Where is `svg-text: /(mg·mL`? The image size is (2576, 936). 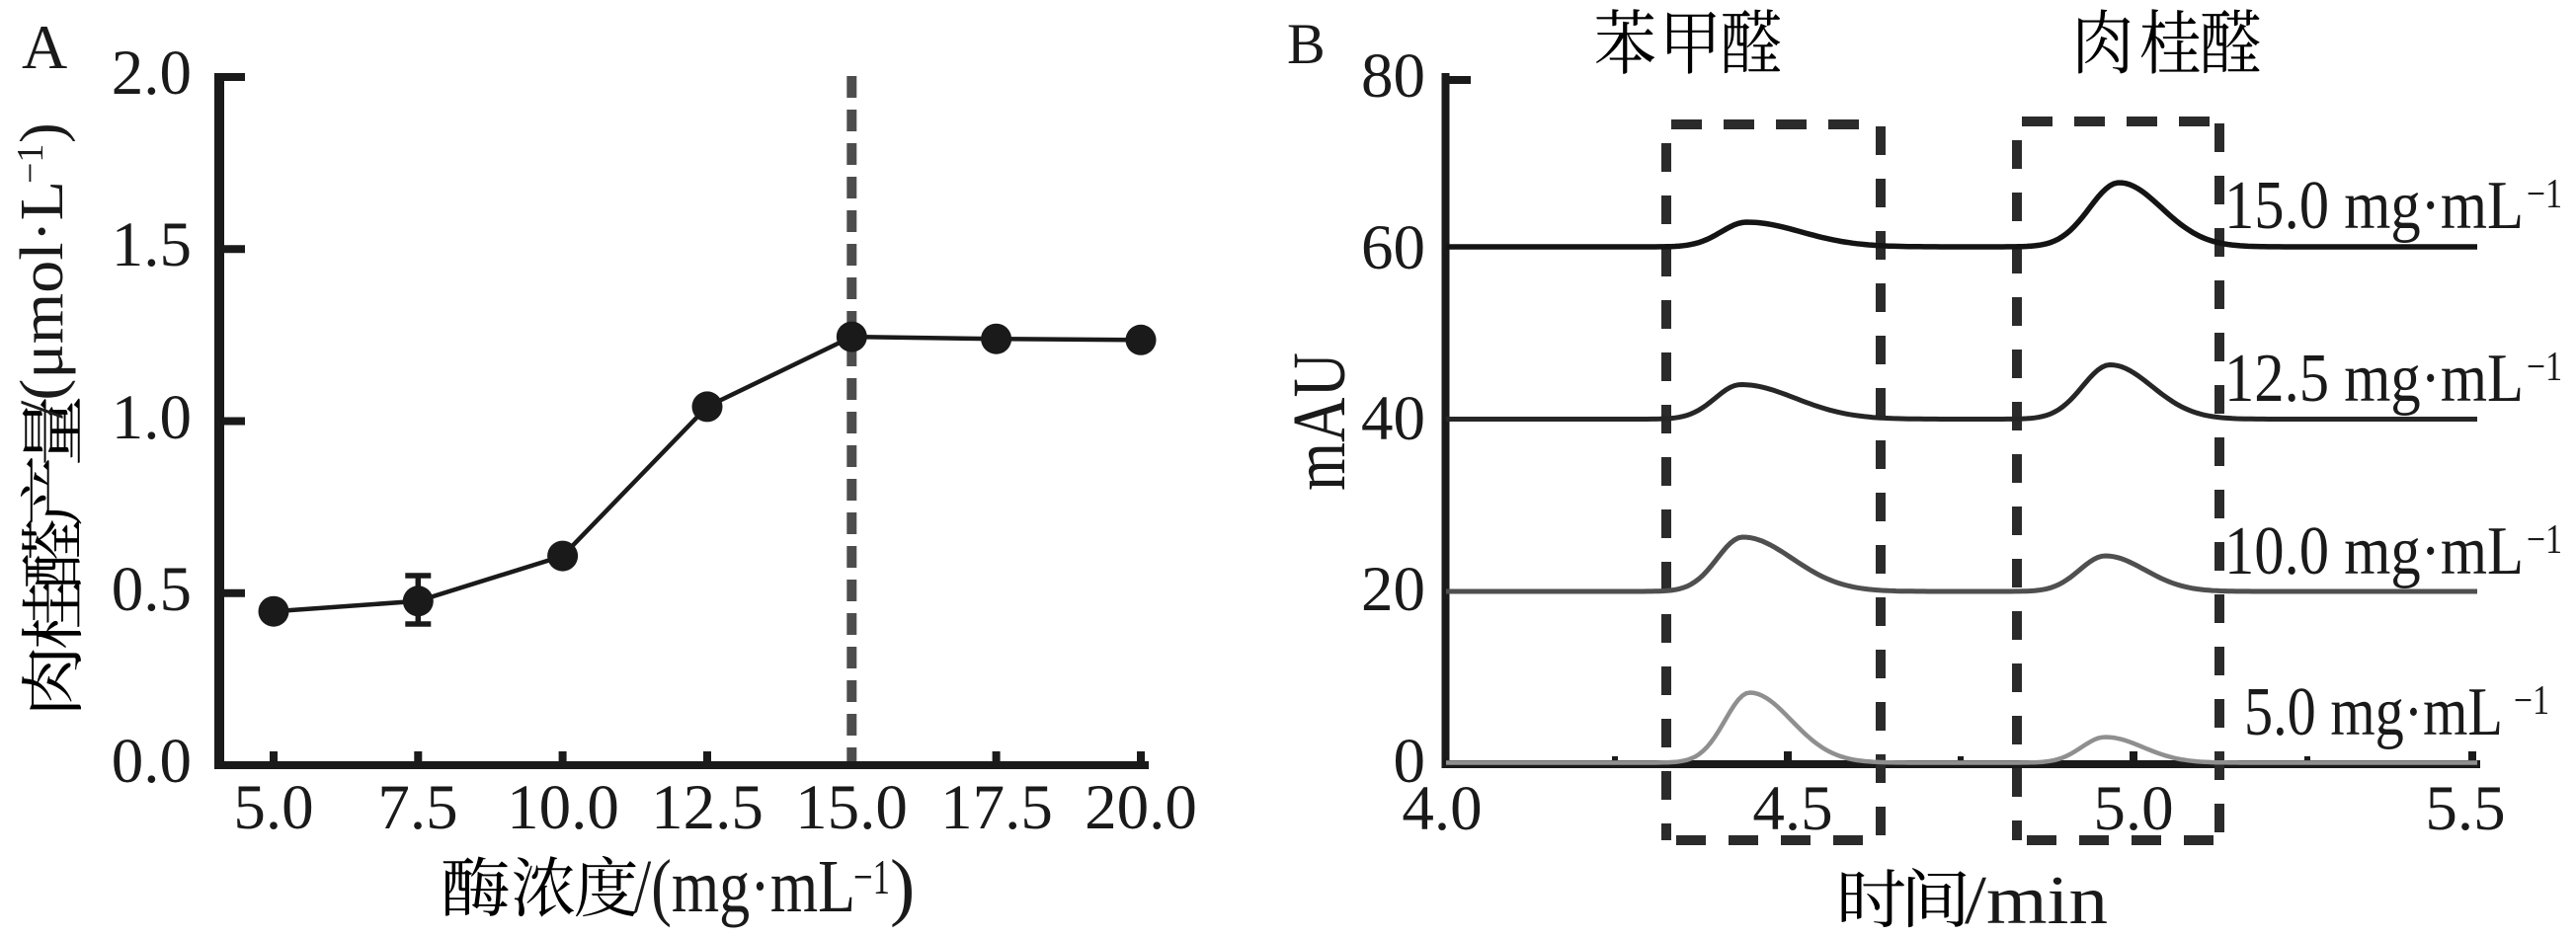
svg-text: /(mg·mL is located at coordinates (744, 886).